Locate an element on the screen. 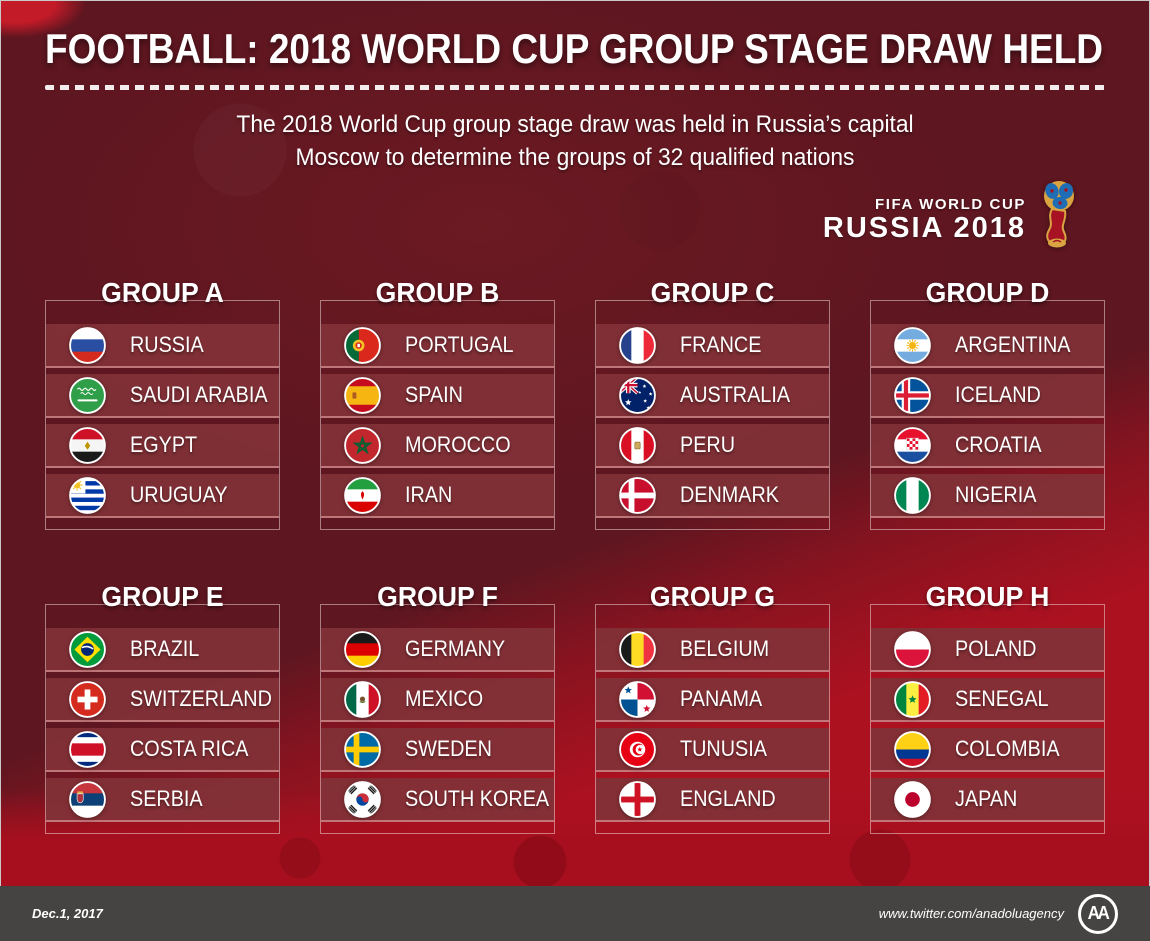 The width and height of the screenshot is (1150, 941). team-name: TUNUSIA is located at coordinates (723, 748).